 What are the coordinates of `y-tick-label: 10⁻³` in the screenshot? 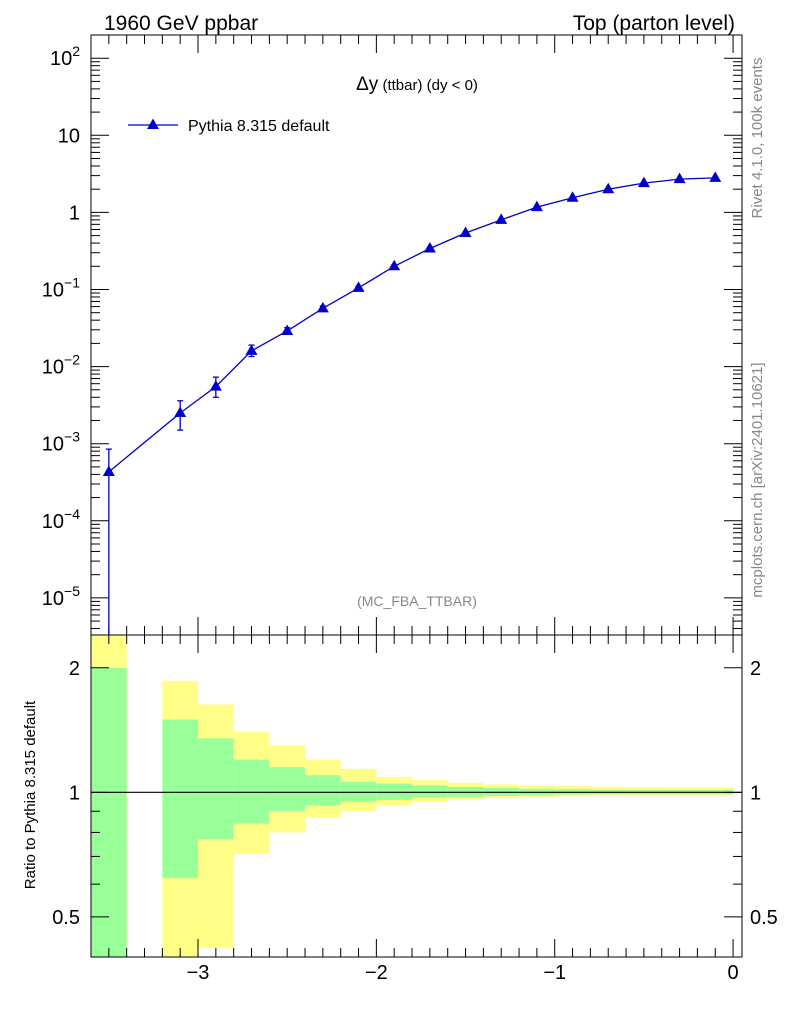 It's located at (61, 442).